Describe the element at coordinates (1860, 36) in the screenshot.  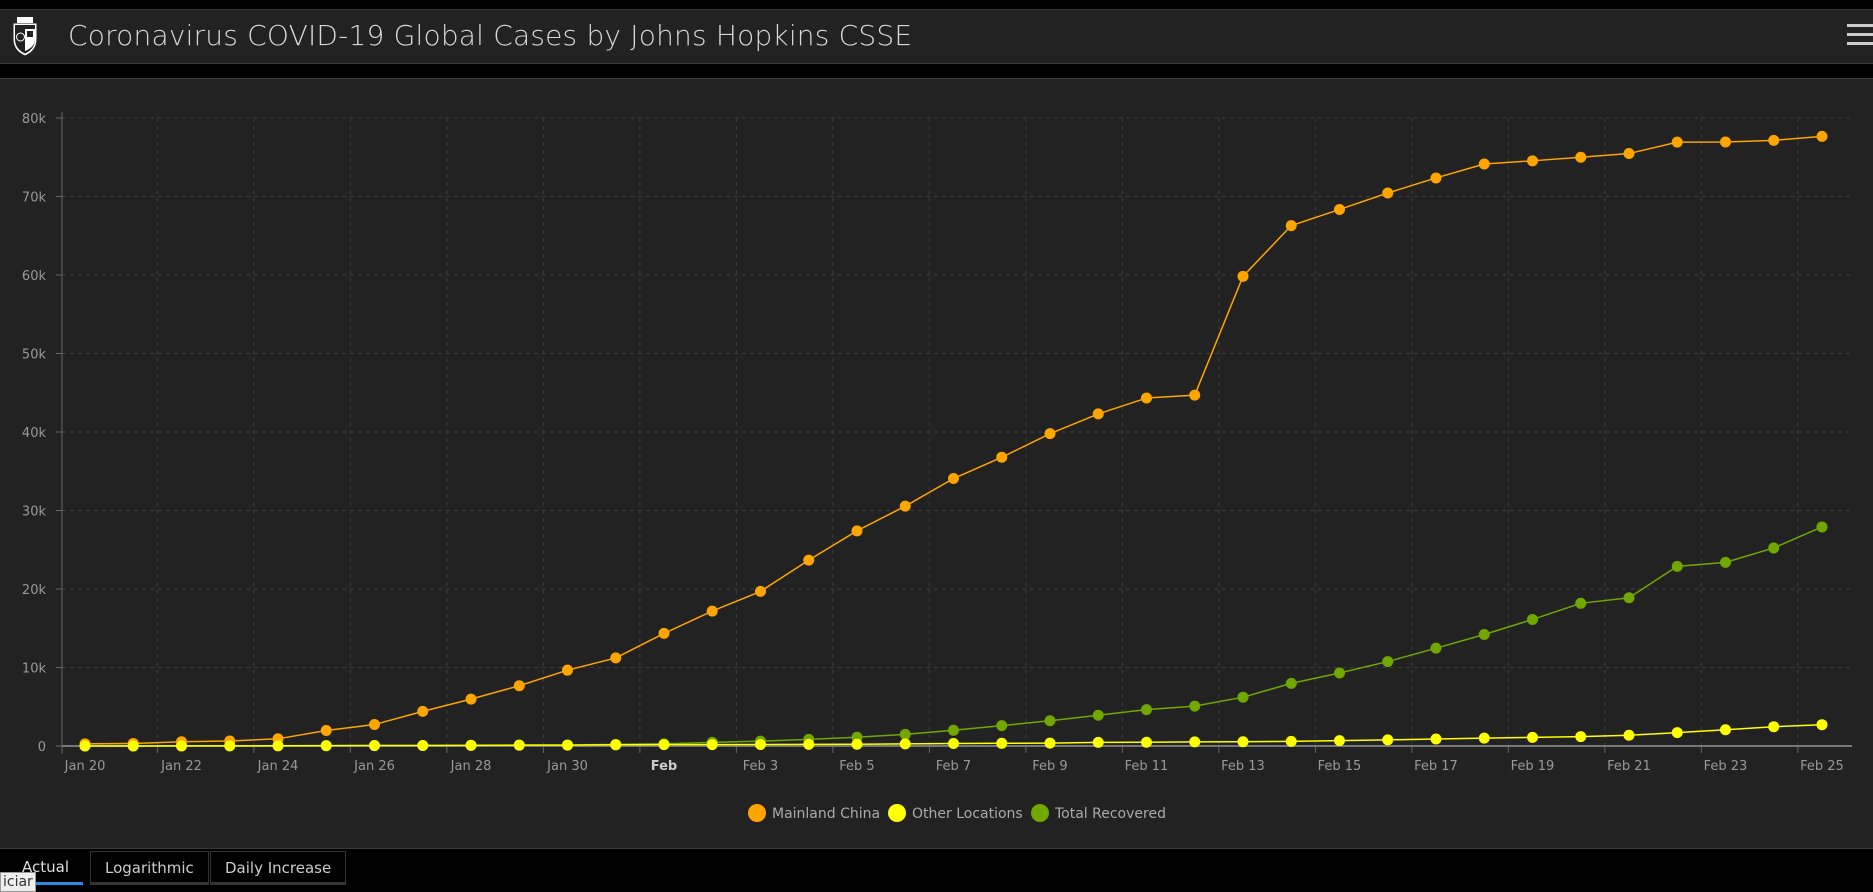
I see `hamburger-menu-icon` at that location.